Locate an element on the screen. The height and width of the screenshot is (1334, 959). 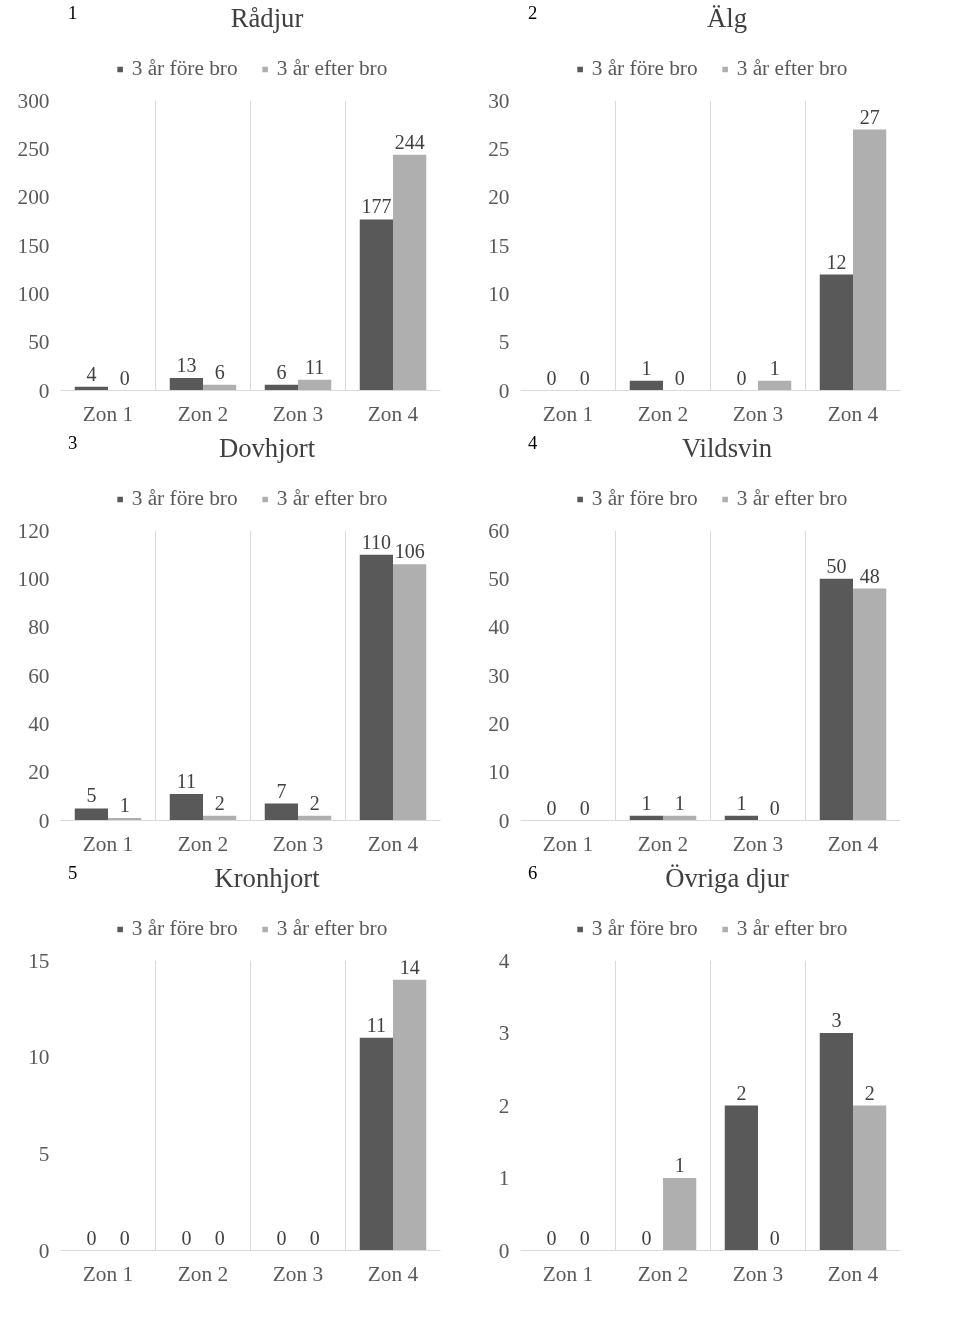
data-label: 110 is located at coordinates (376, 541).